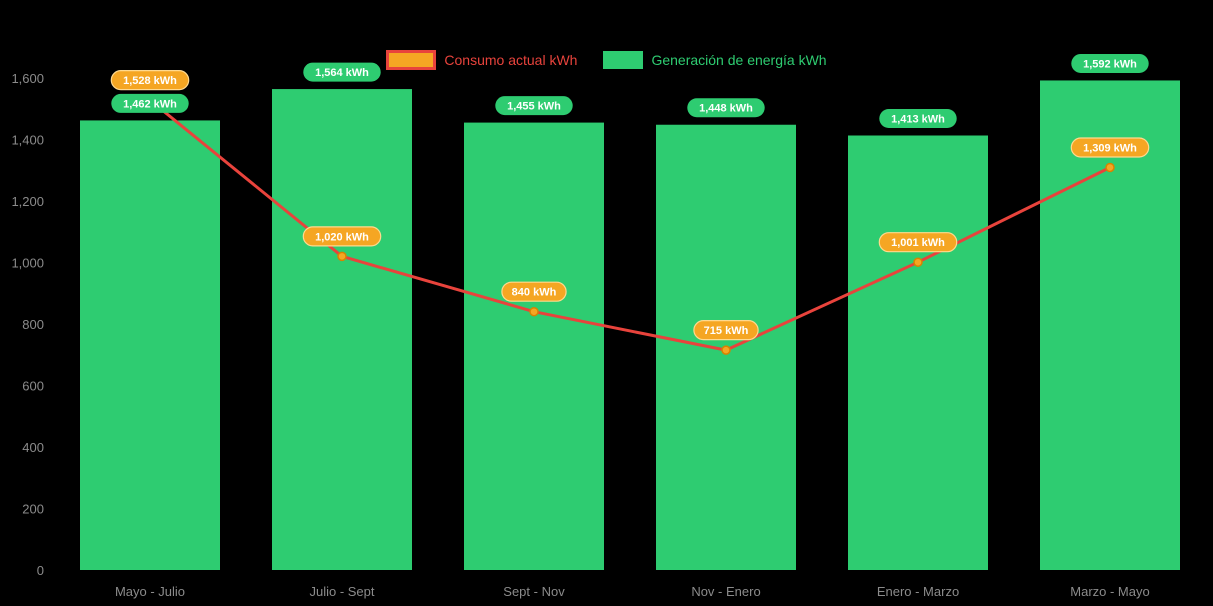  What do you see at coordinates (40, 570) in the screenshot?
I see `y-axis-tick-label: 0` at bounding box center [40, 570].